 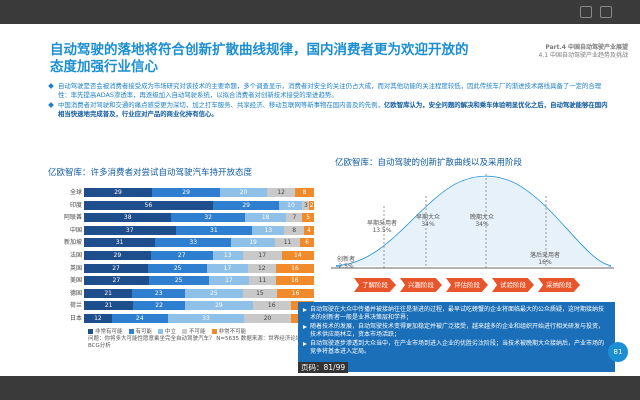 What do you see at coordinates (128, 218) in the screenshot?
I see `bar-segment: 38` at bounding box center [128, 218].